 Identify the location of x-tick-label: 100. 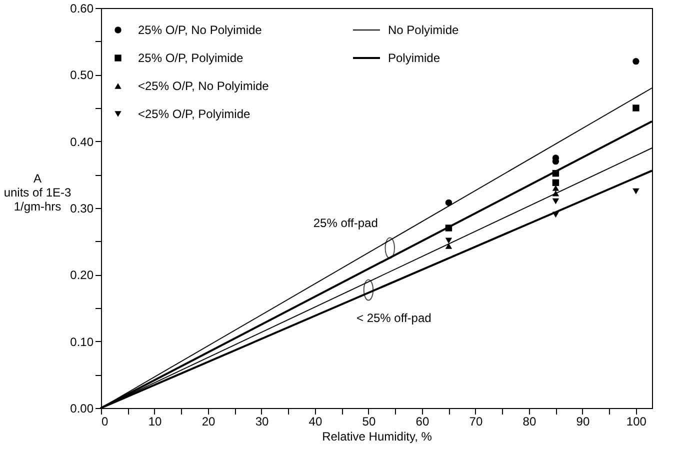
(636, 421).